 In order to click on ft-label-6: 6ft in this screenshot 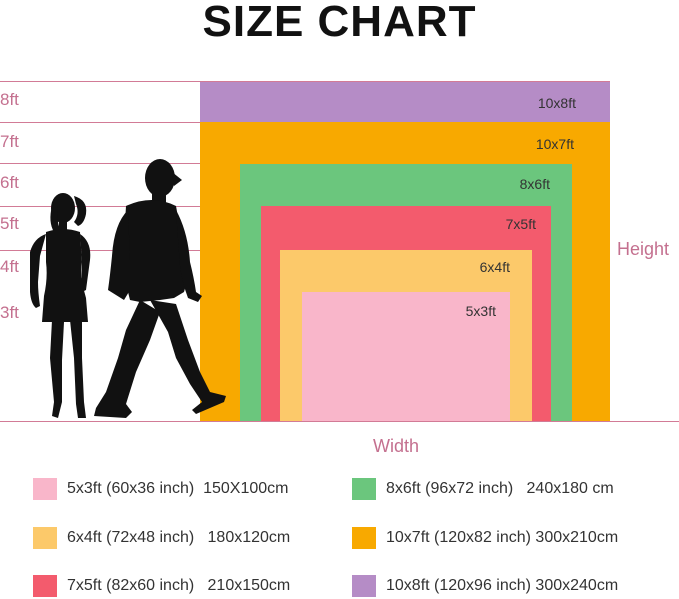, I will do `click(9, 182)`.